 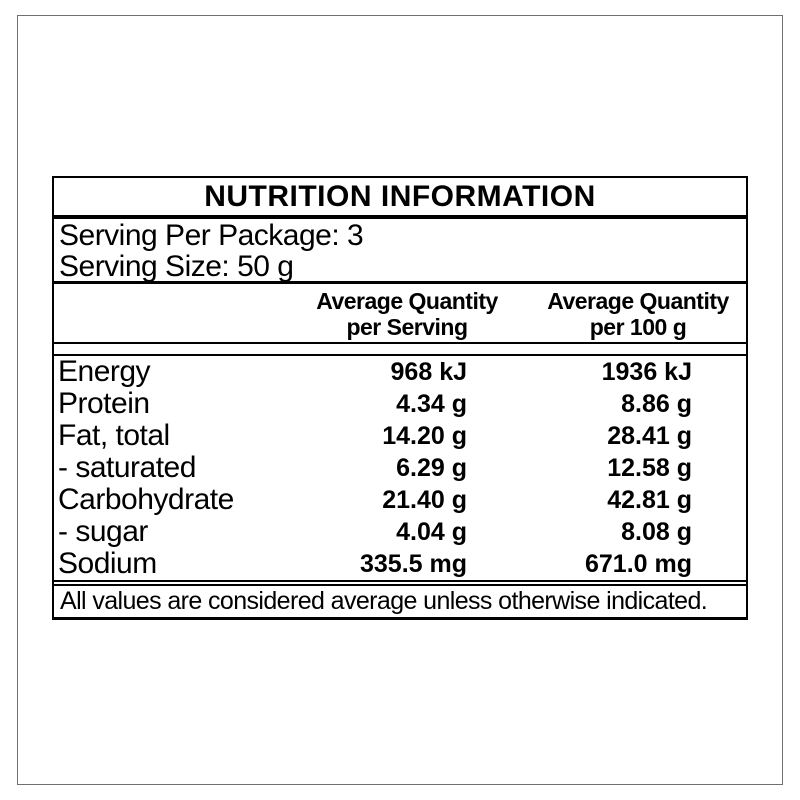 What do you see at coordinates (431, 404) in the screenshot?
I see `value-per-serving: 4.34 g` at bounding box center [431, 404].